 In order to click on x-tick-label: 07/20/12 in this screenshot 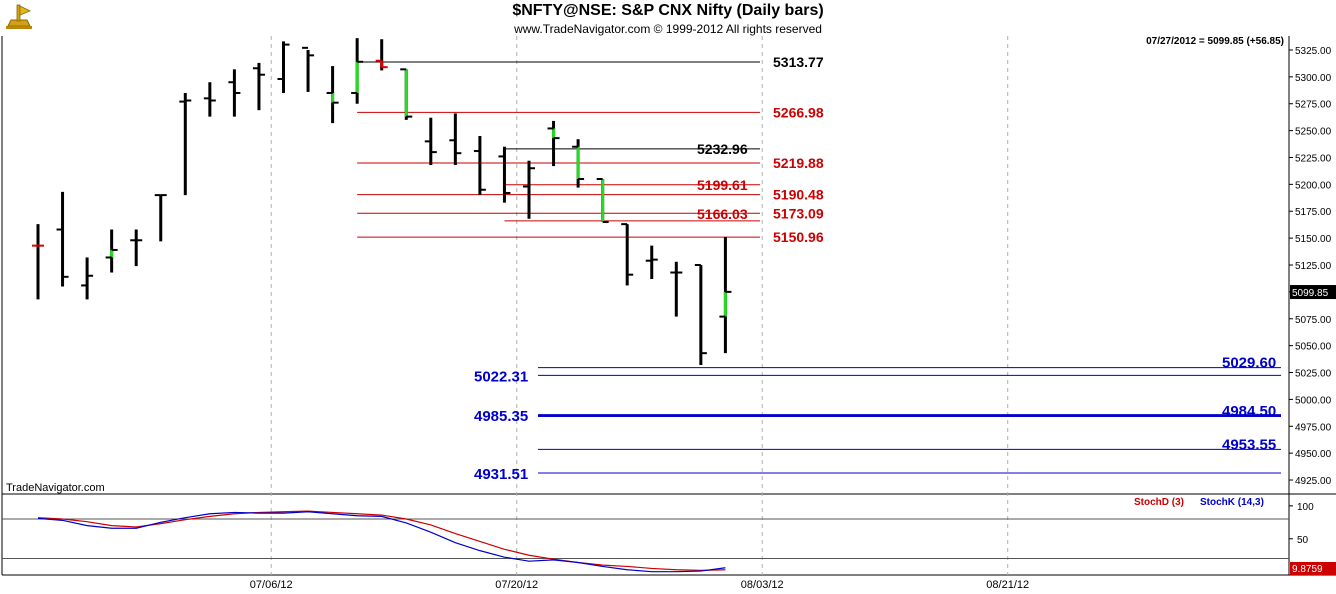, I will do `click(516, 585)`.